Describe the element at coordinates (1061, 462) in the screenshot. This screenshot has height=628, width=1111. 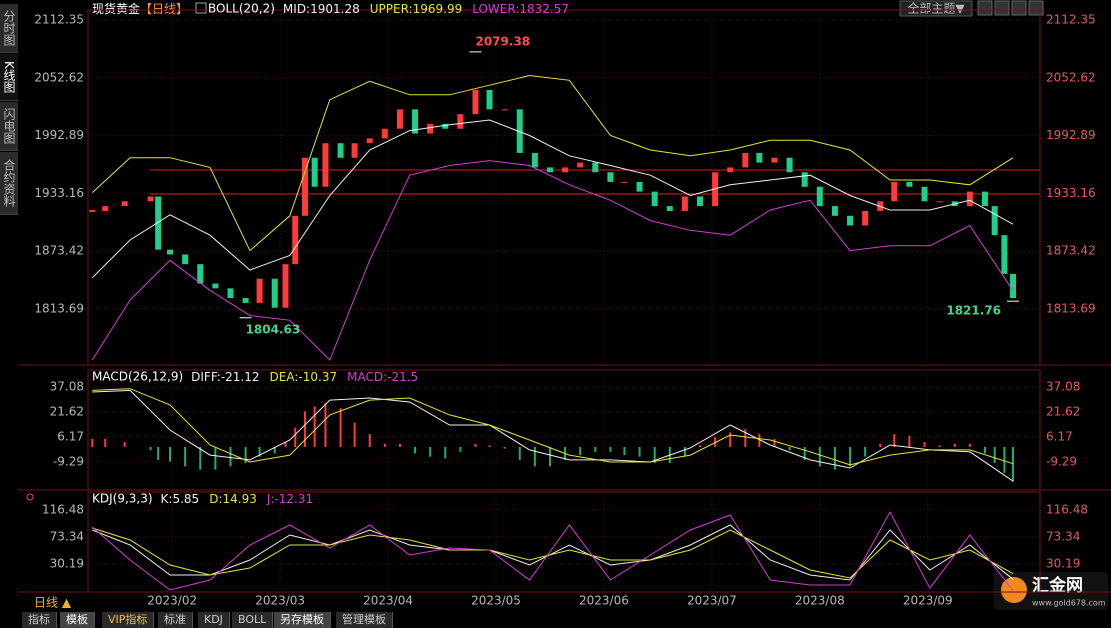
I see `y-tick-label: -9.29` at that location.